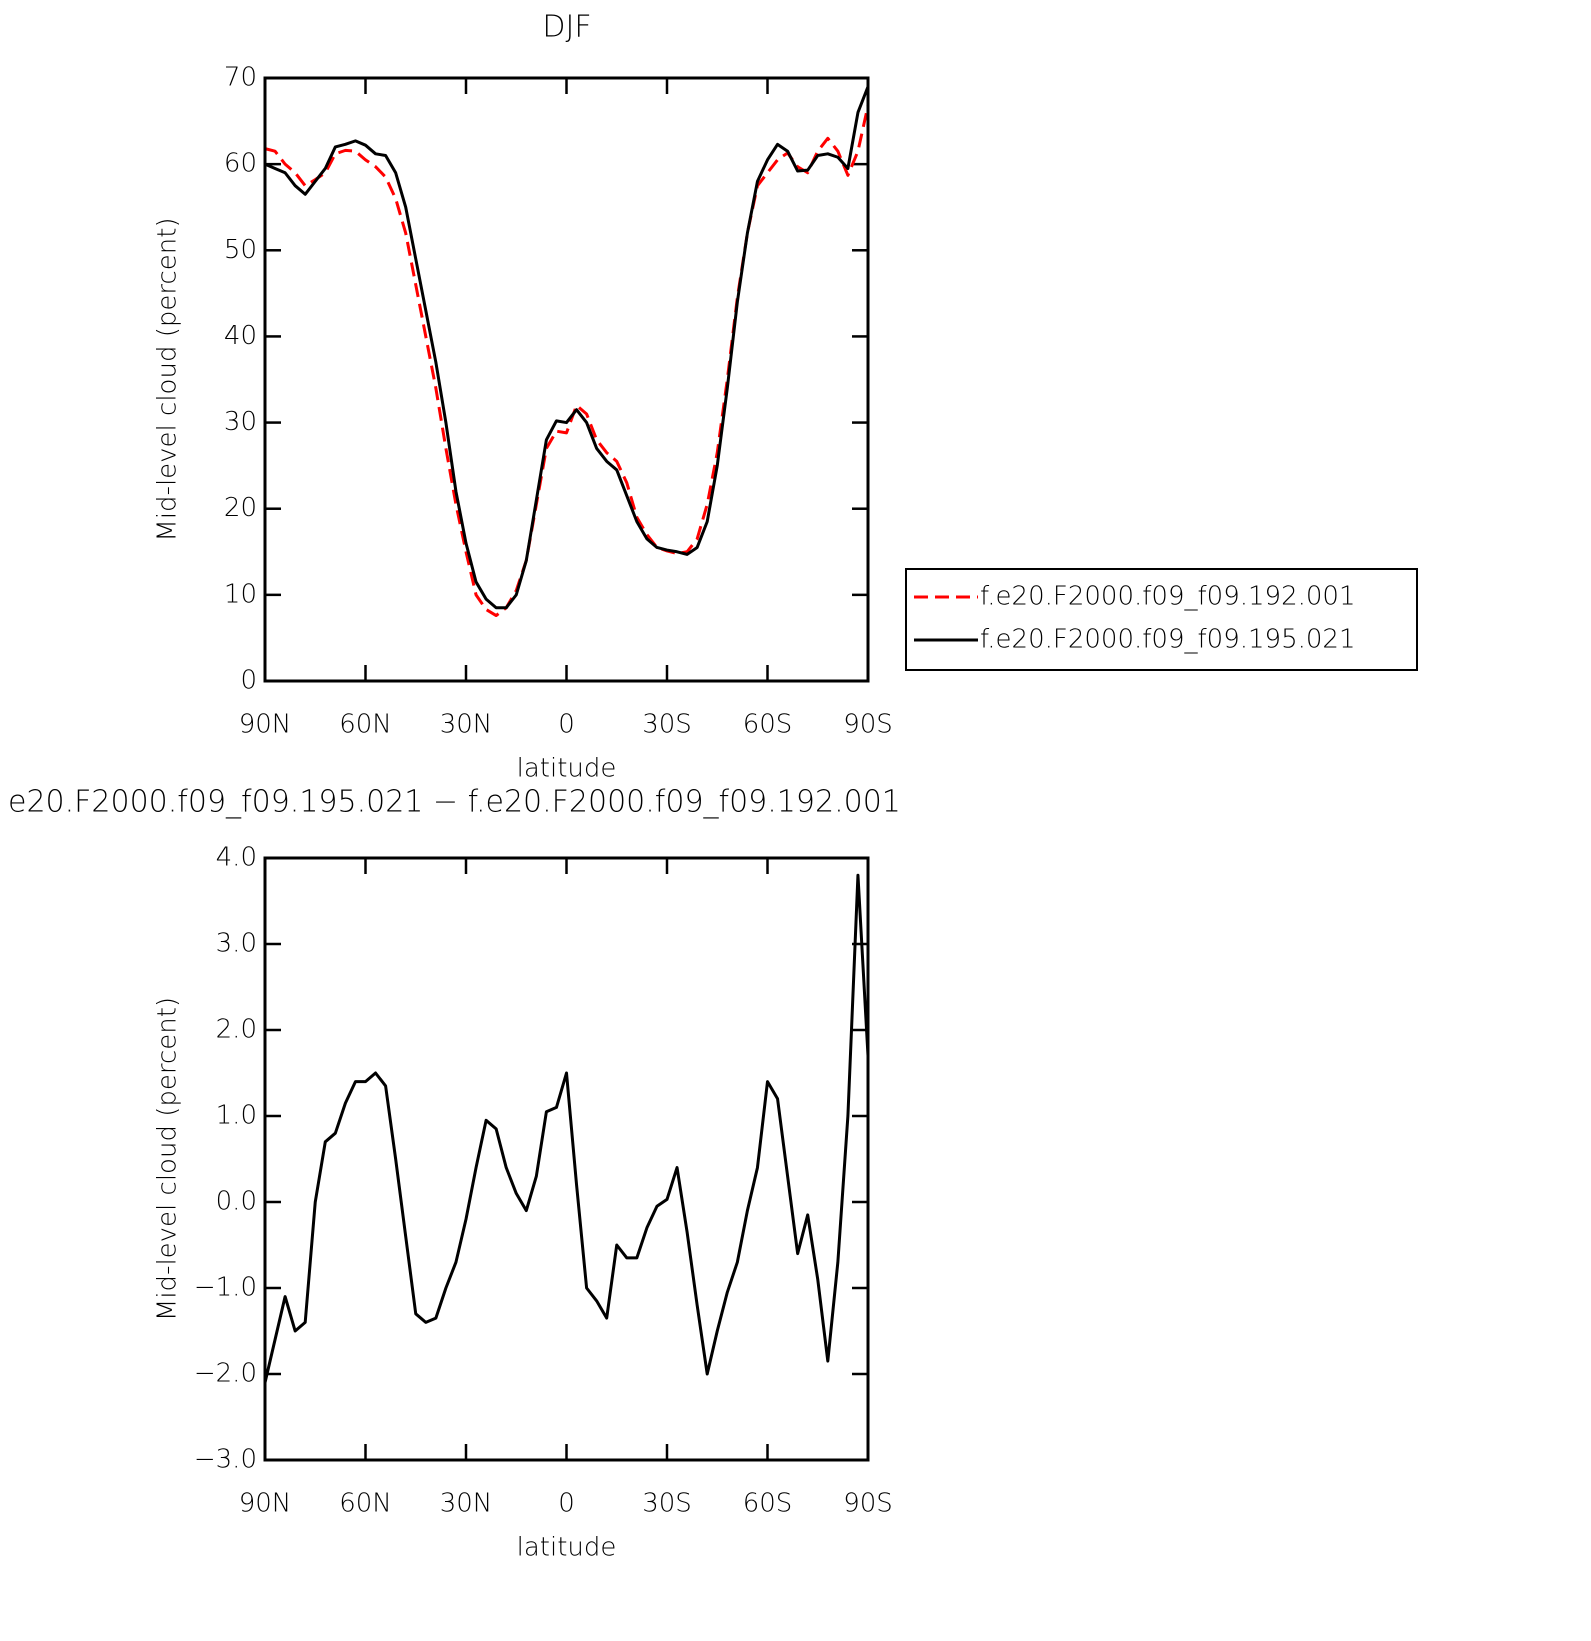  I want to click on y-tick-label: 4.0, so click(236, 858).